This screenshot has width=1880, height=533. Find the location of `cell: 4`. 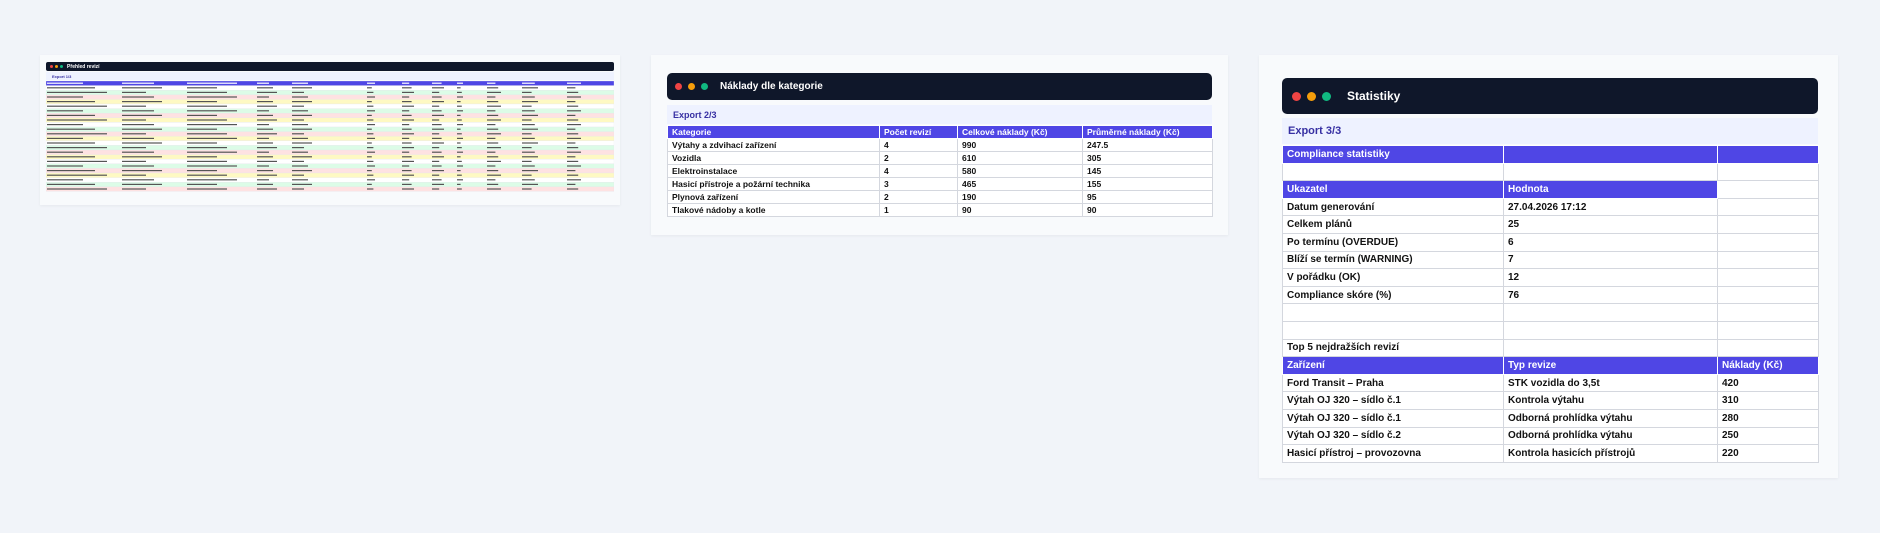

cell: 4 is located at coordinates (918, 145).